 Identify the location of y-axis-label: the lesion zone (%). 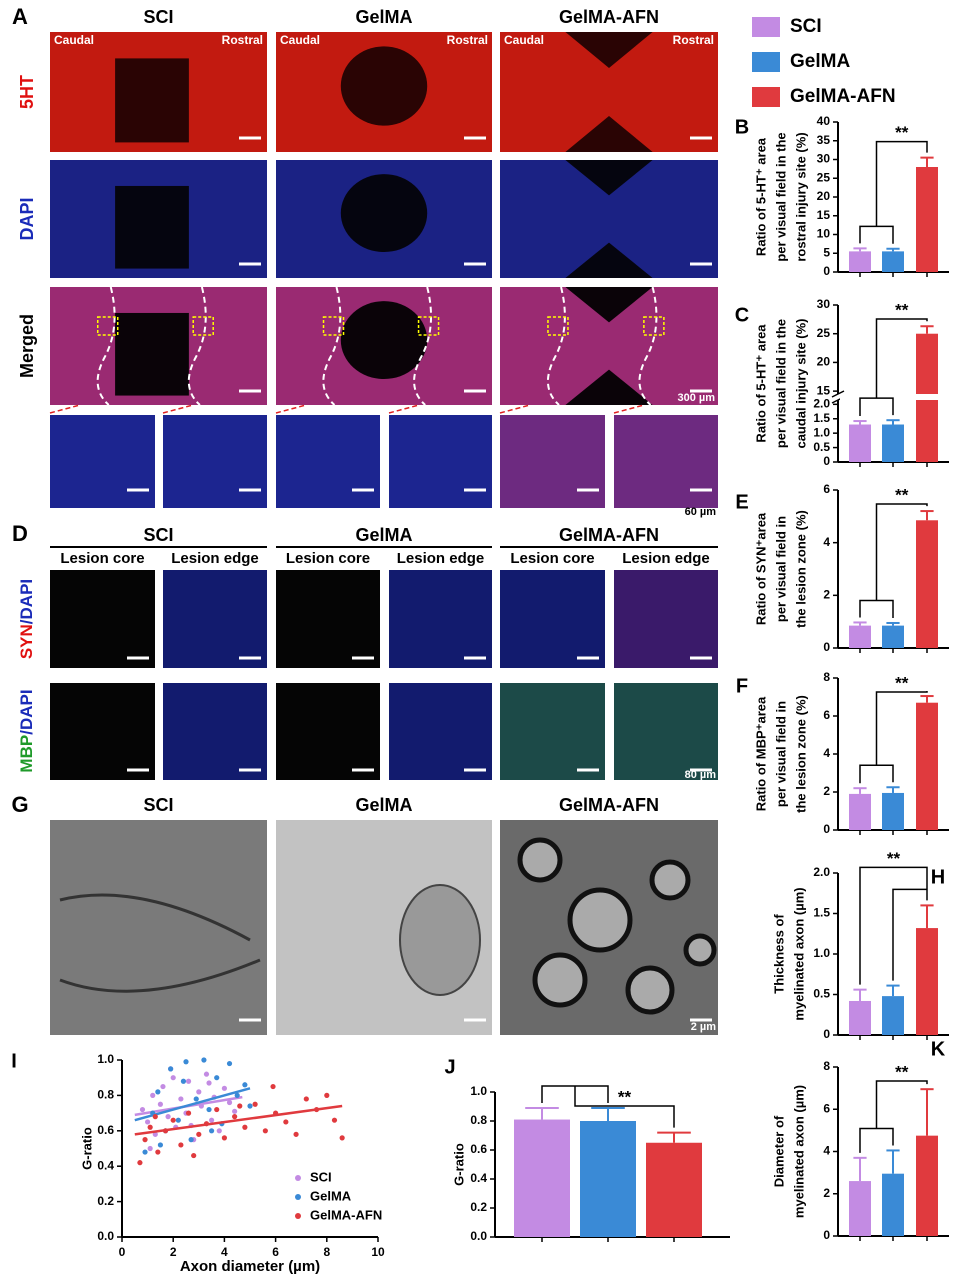
(800, 569).